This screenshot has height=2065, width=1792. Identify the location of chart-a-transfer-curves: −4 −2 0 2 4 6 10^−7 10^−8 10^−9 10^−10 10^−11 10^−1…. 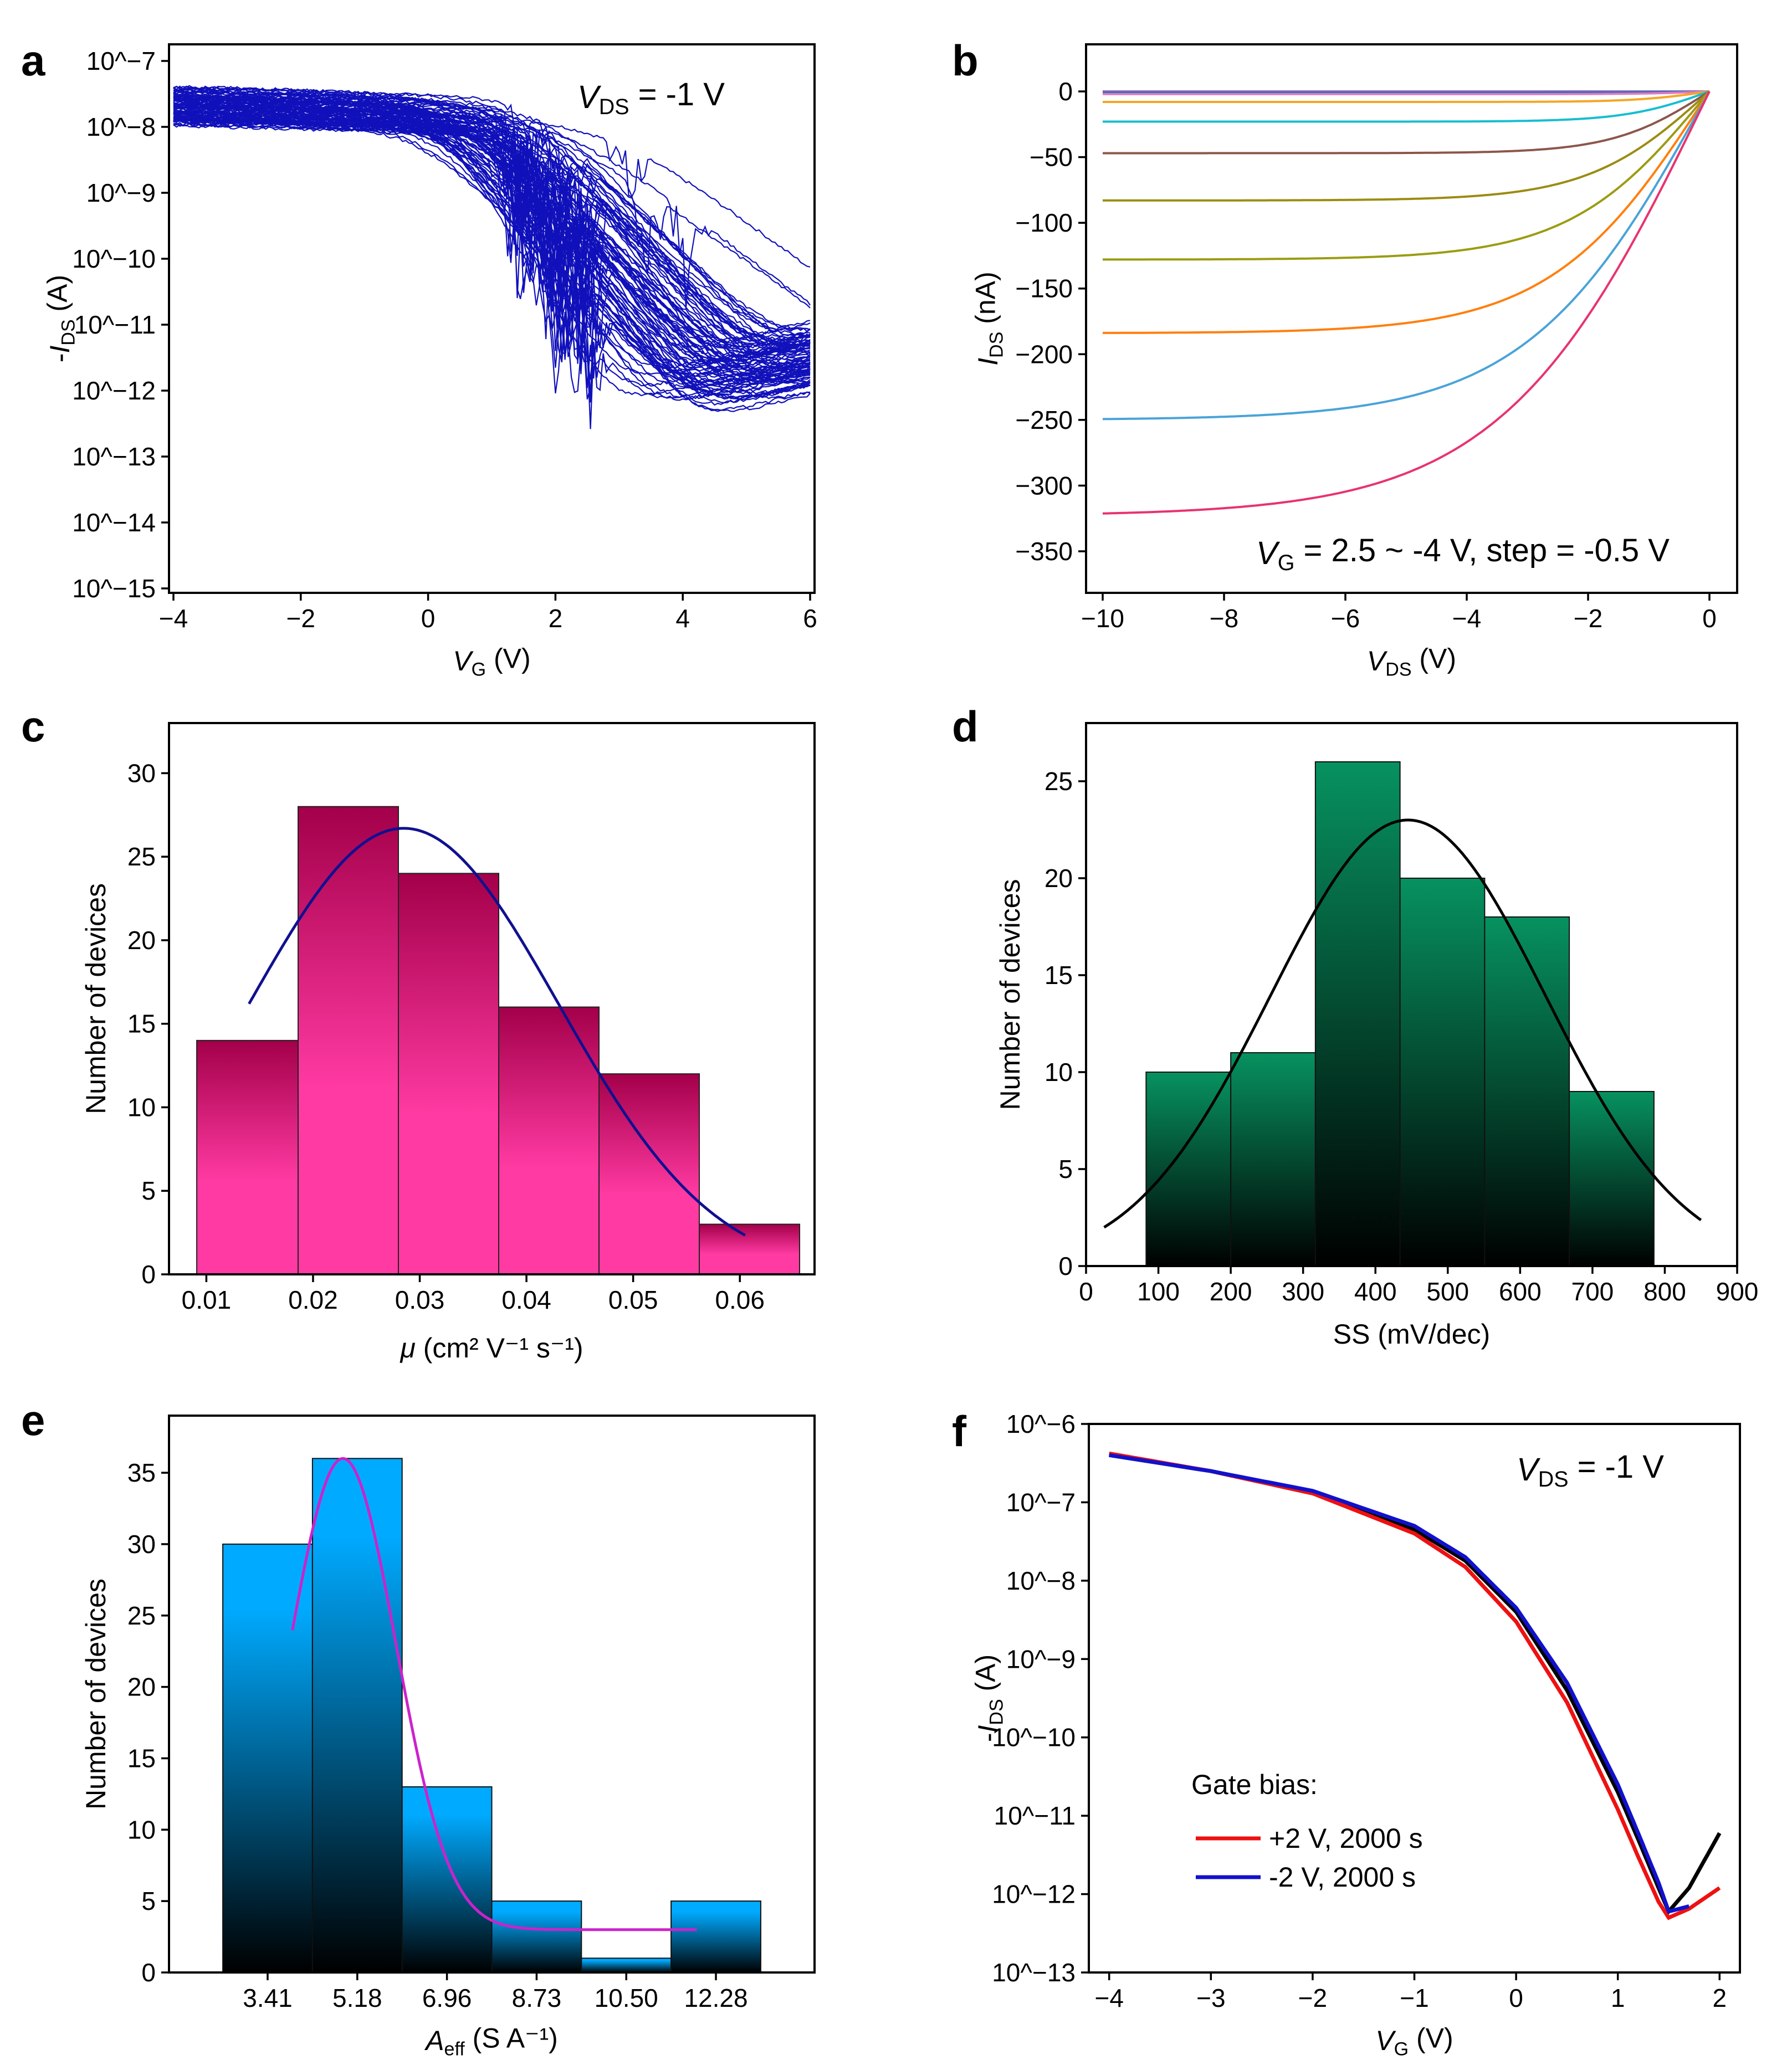
(429, 362).